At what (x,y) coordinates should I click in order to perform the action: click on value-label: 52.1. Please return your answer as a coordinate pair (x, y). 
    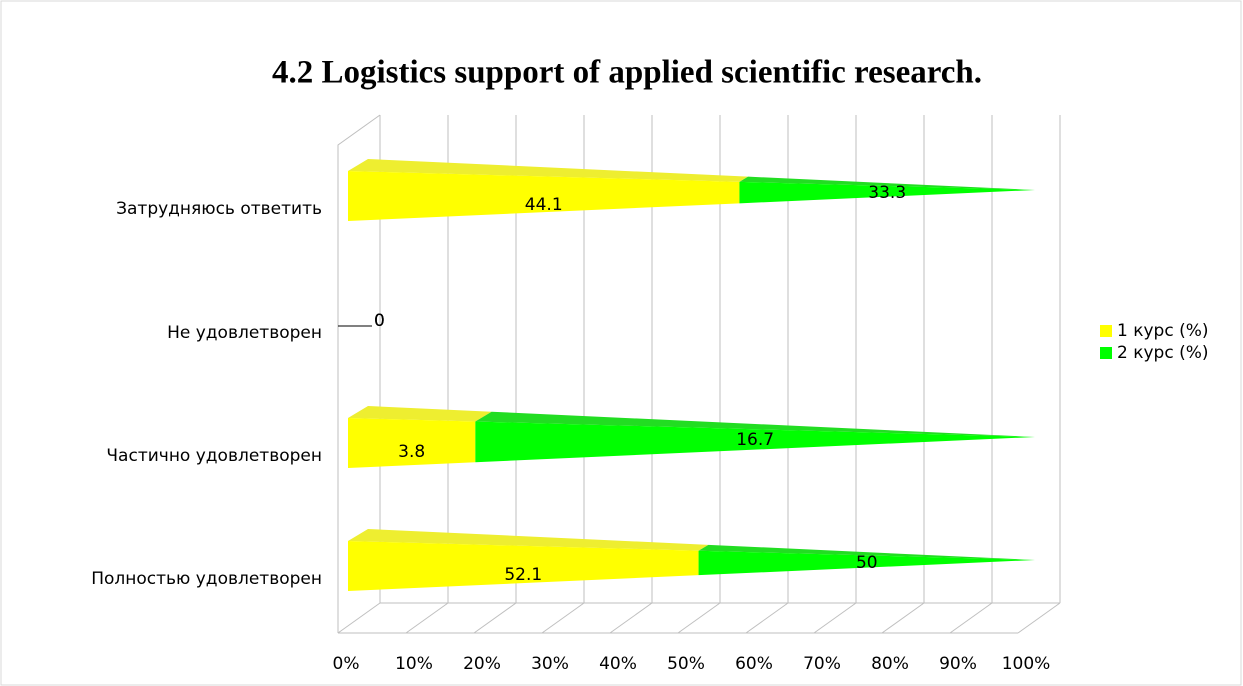
    Looking at the image, I should click on (523, 575).